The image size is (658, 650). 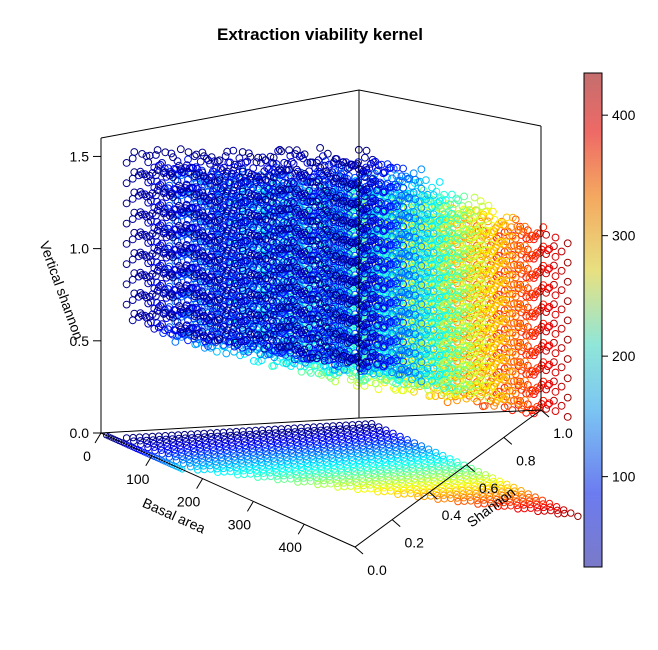 I want to click on point-2077, so click(x=204, y=216).